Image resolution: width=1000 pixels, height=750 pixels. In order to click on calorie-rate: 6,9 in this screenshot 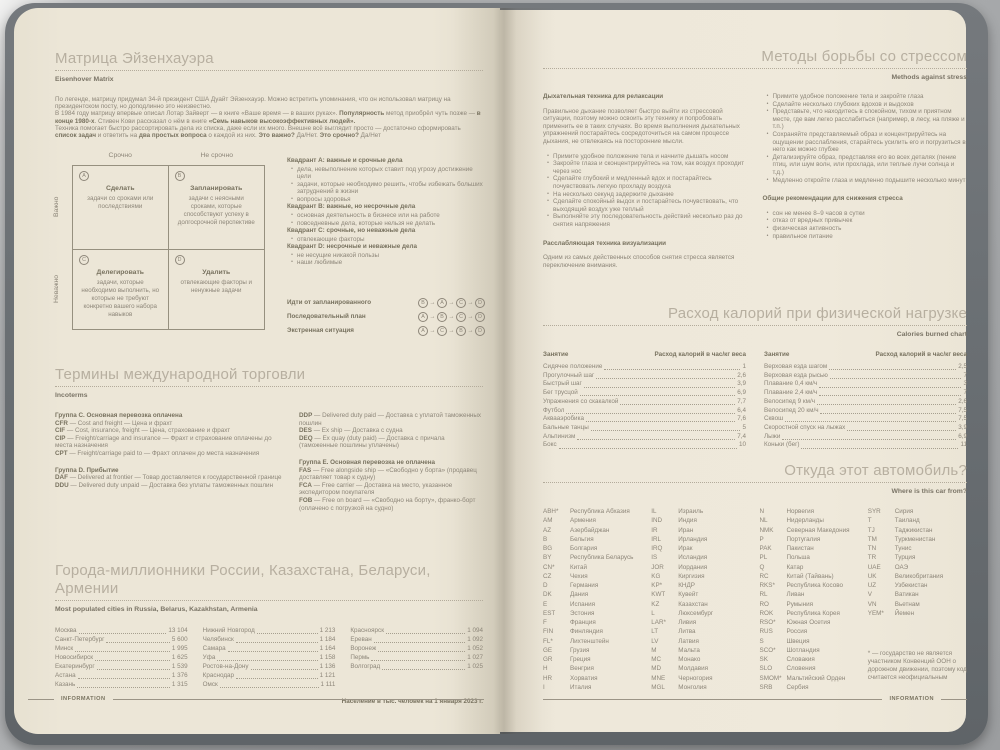, I will do `click(962, 436)`.